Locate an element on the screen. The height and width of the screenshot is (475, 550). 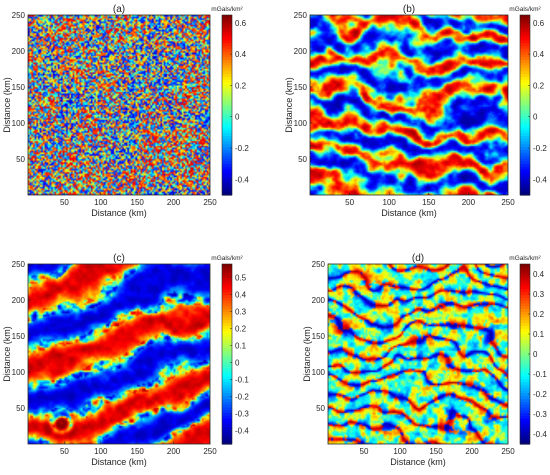
x-tick-label: 100 is located at coordinates (390, 202).